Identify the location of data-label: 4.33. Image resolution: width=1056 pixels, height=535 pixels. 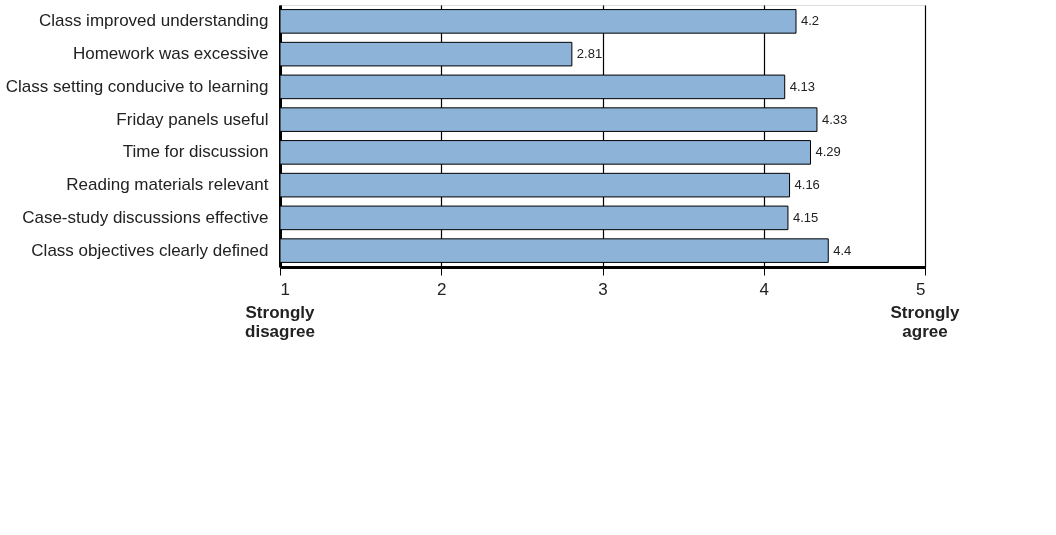
(834, 119).